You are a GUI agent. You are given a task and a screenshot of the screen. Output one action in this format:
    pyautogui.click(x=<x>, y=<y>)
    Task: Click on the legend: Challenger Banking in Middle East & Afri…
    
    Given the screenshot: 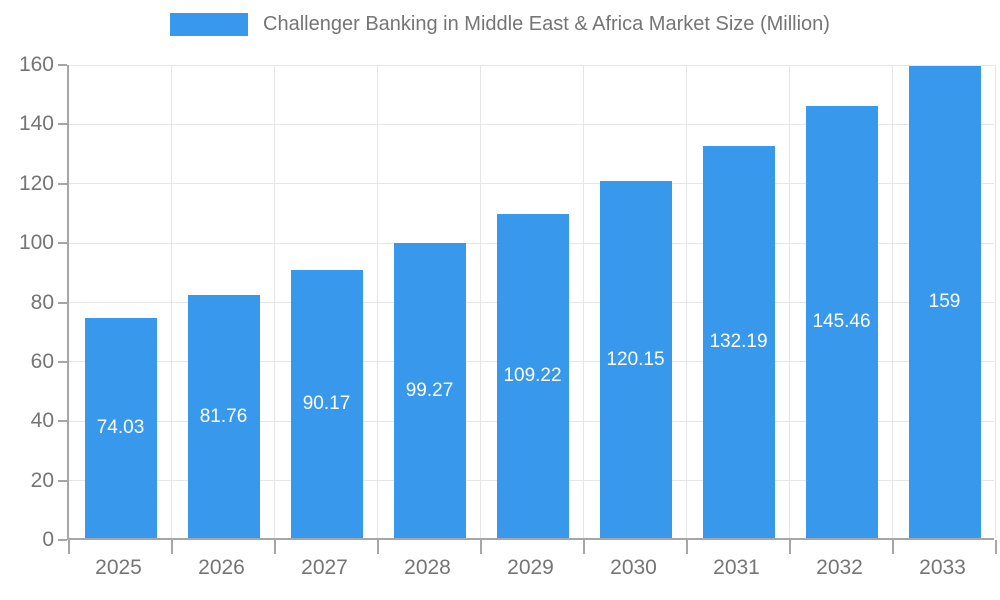 What is the action you would take?
    pyautogui.click(x=500, y=24)
    